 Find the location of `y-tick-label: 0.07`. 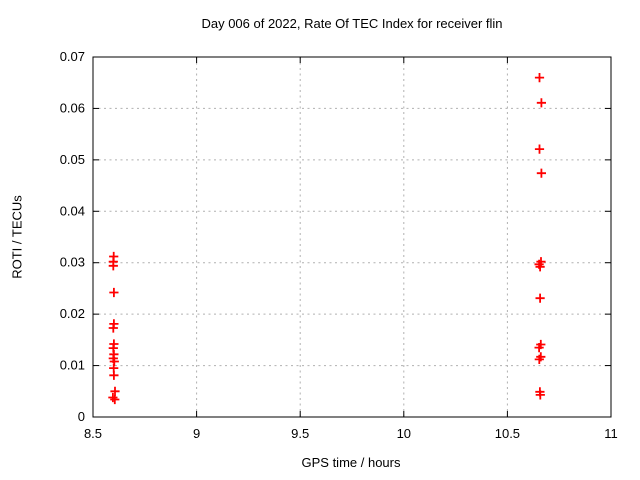

y-tick-label: 0.07 is located at coordinates (72, 56).